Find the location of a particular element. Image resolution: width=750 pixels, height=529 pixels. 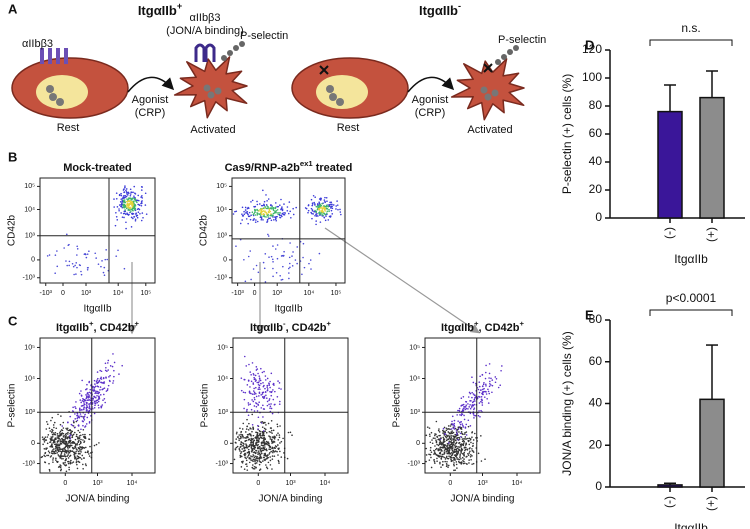

panel-title-part: ItgαIIb is located at coordinates (157, 10).